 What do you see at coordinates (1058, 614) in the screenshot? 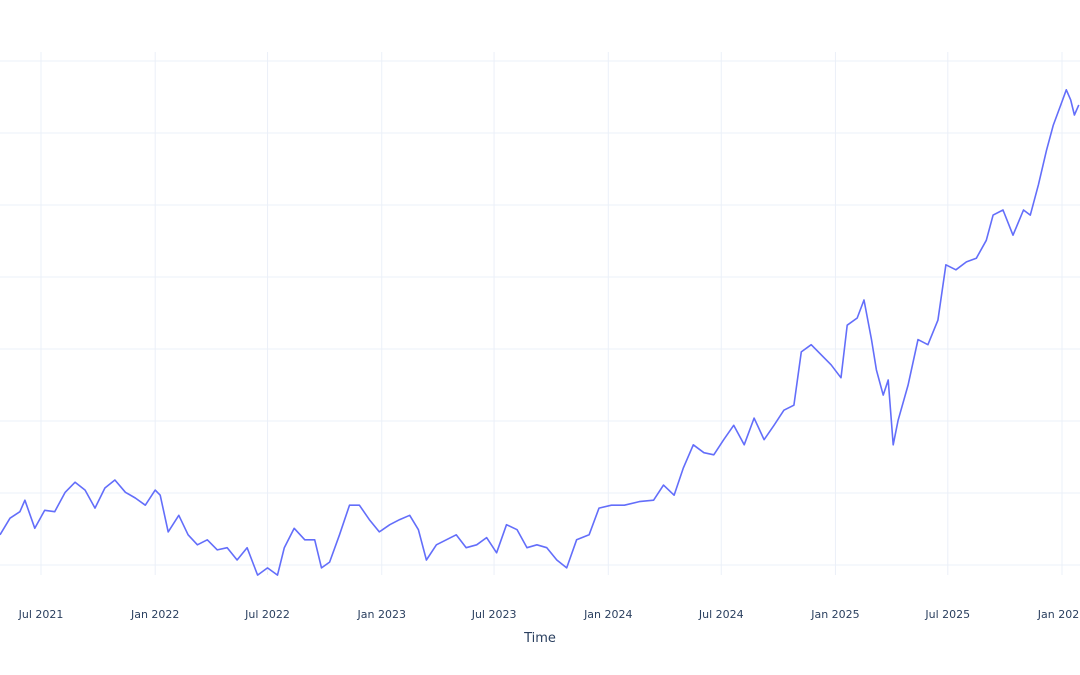
I see `x-tick-label: Jan 2026` at bounding box center [1058, 614].